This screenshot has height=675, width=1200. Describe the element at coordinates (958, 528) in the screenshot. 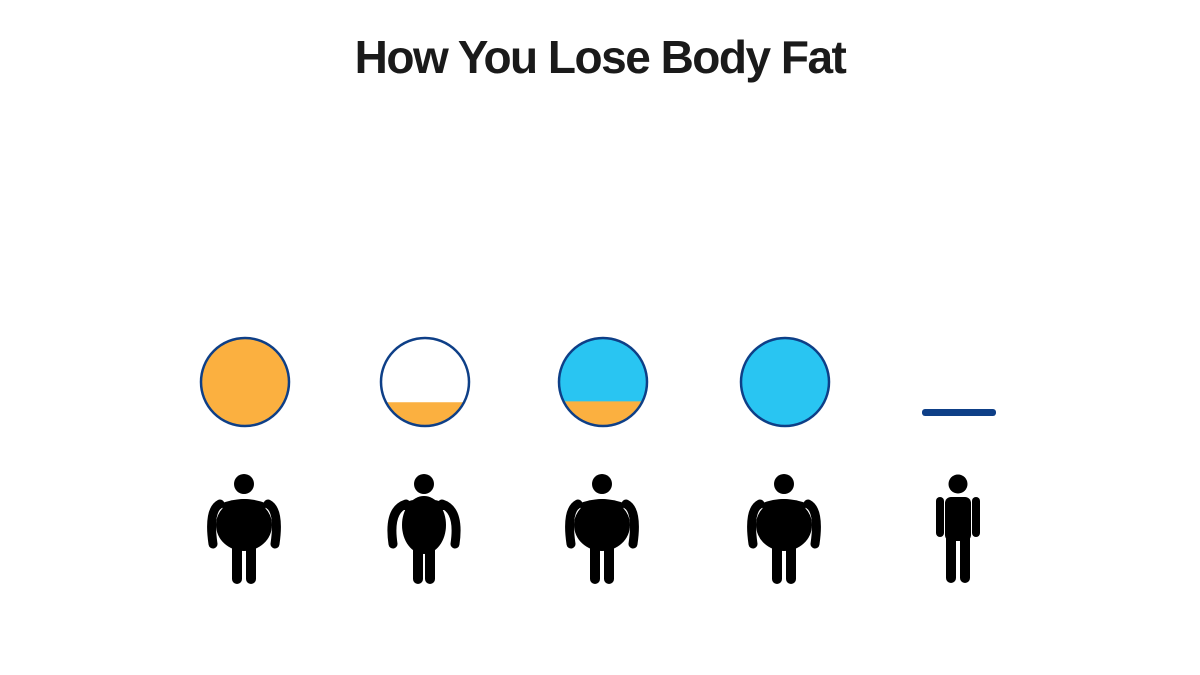

I see `thin-person-icon` at that location.